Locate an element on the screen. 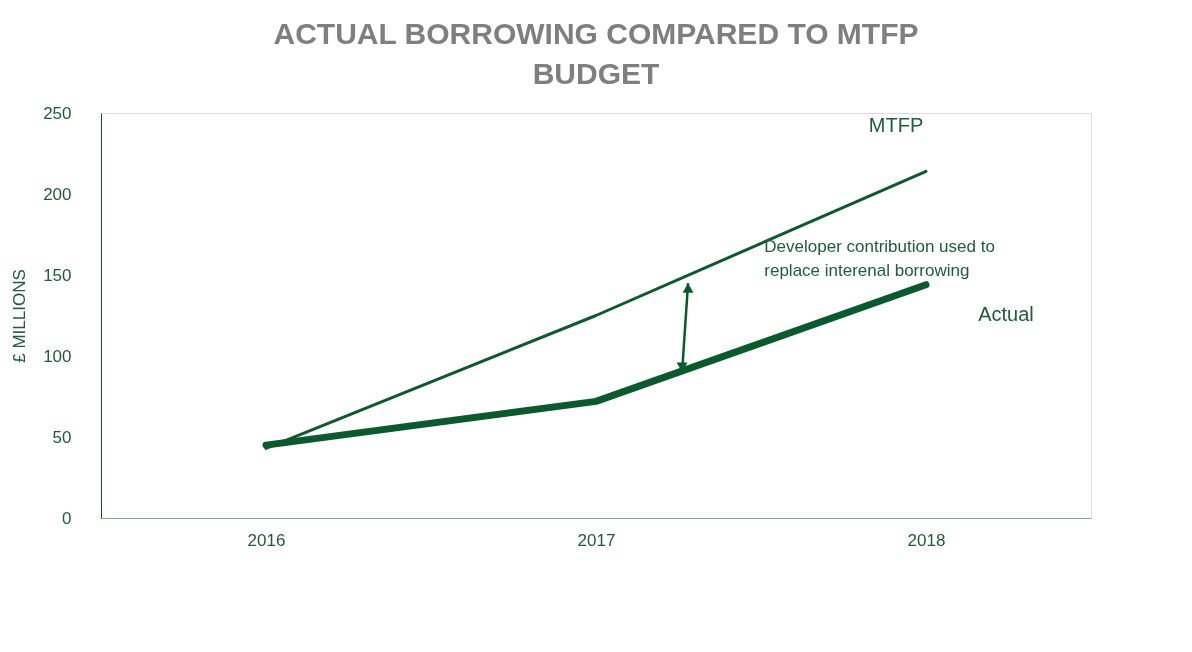  y-tick-label: 100 is located at coordinates (57, 356).